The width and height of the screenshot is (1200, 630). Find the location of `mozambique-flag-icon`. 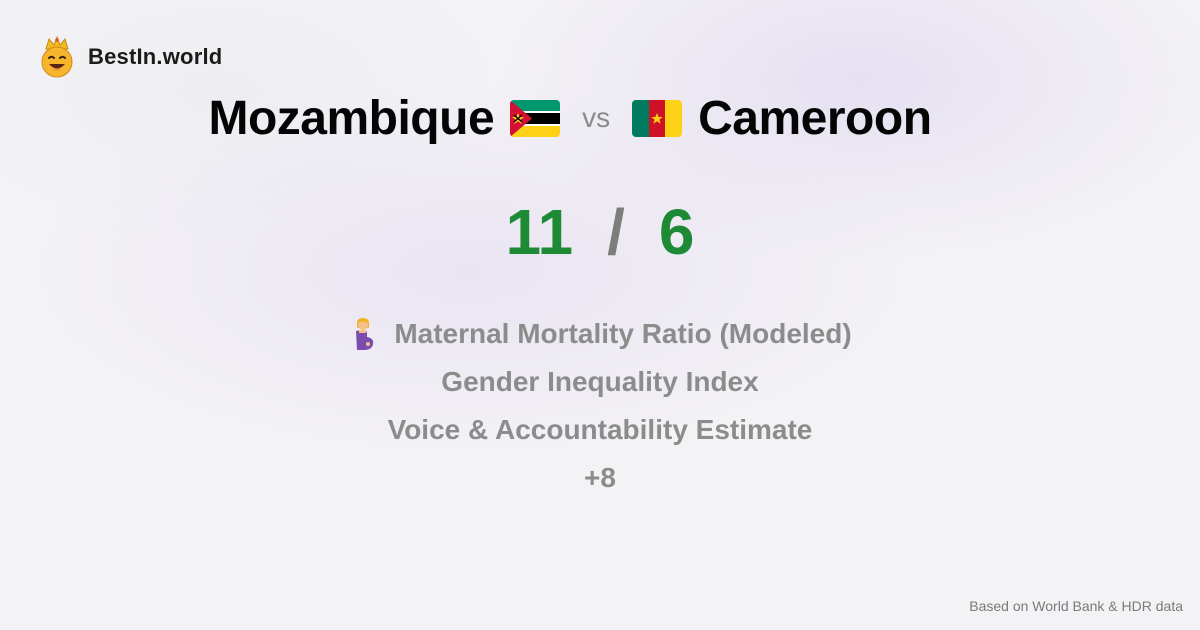

mozambique-flag-icon is located at coordinates (535, 118).